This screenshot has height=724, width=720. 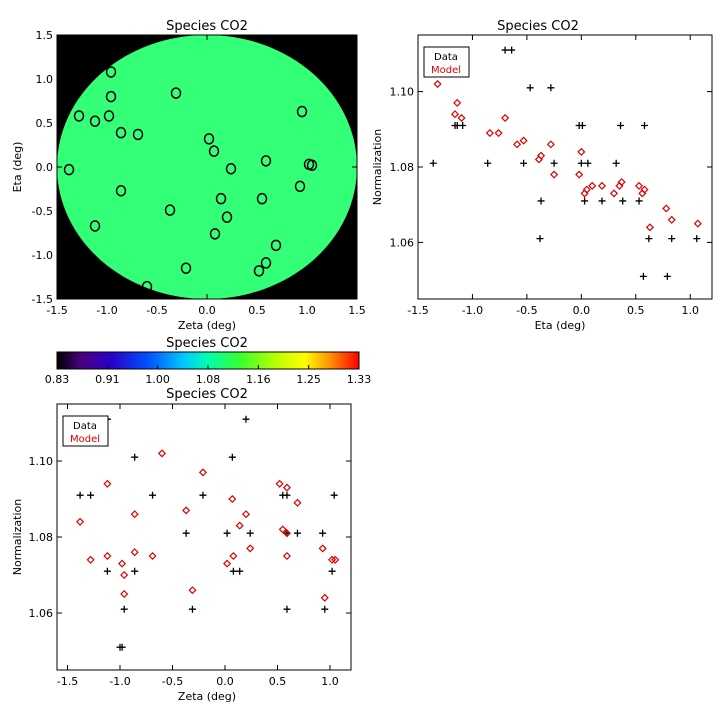 I want to click on map-x-tick-label: 0.0, so click(x=207, y=310).